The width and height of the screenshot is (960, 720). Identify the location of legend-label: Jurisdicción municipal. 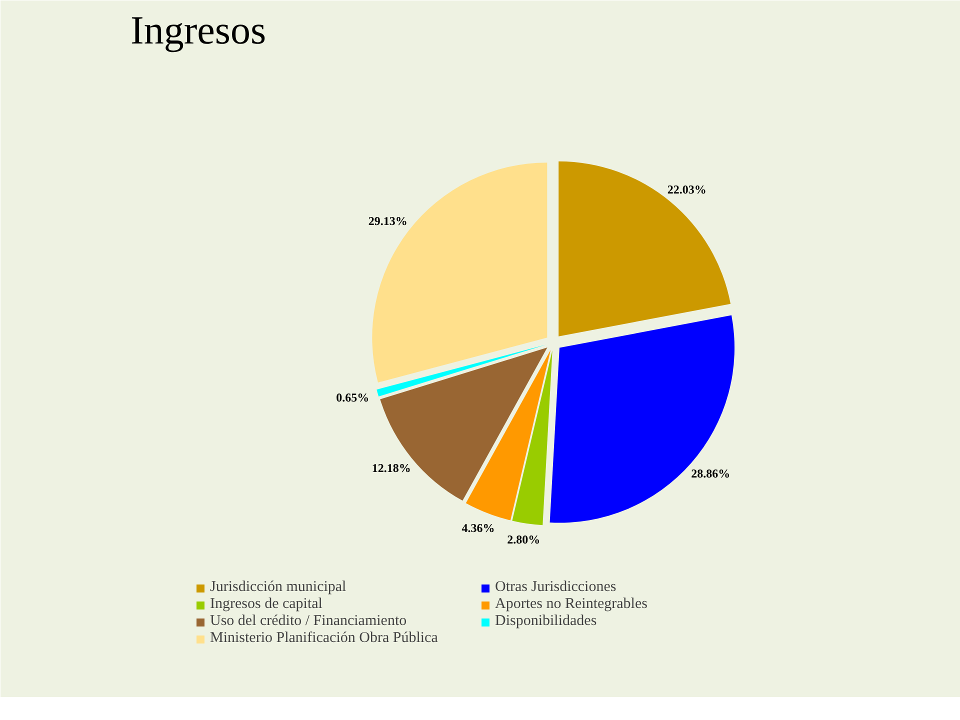
(279, 587).